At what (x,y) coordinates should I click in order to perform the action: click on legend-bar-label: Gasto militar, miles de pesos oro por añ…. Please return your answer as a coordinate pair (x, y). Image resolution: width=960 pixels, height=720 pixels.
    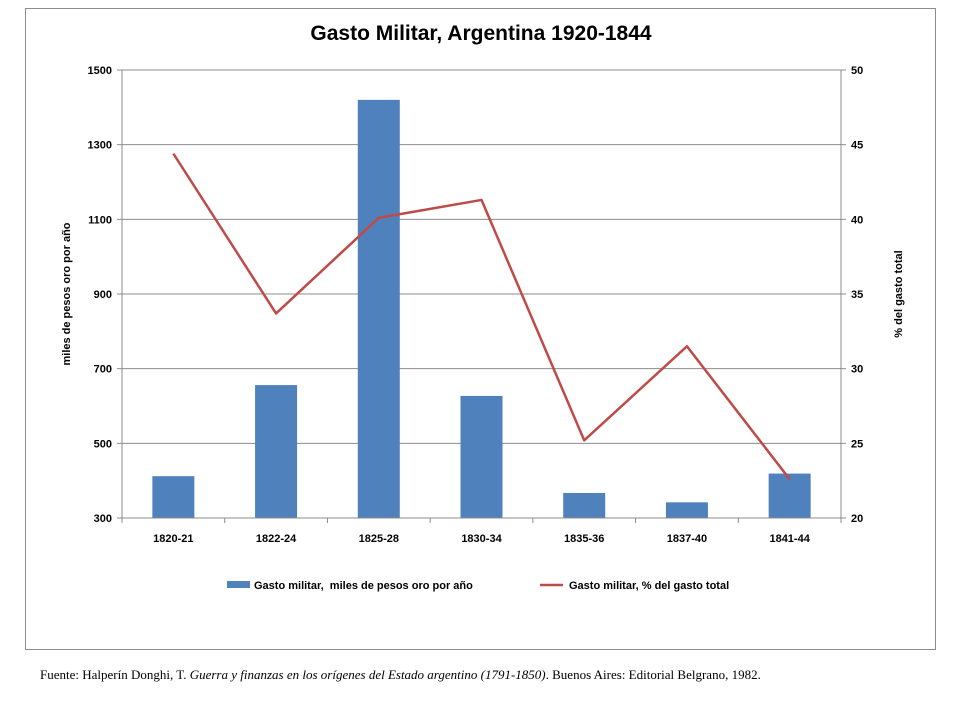
    Looking at the image, I should click on (363, 586).